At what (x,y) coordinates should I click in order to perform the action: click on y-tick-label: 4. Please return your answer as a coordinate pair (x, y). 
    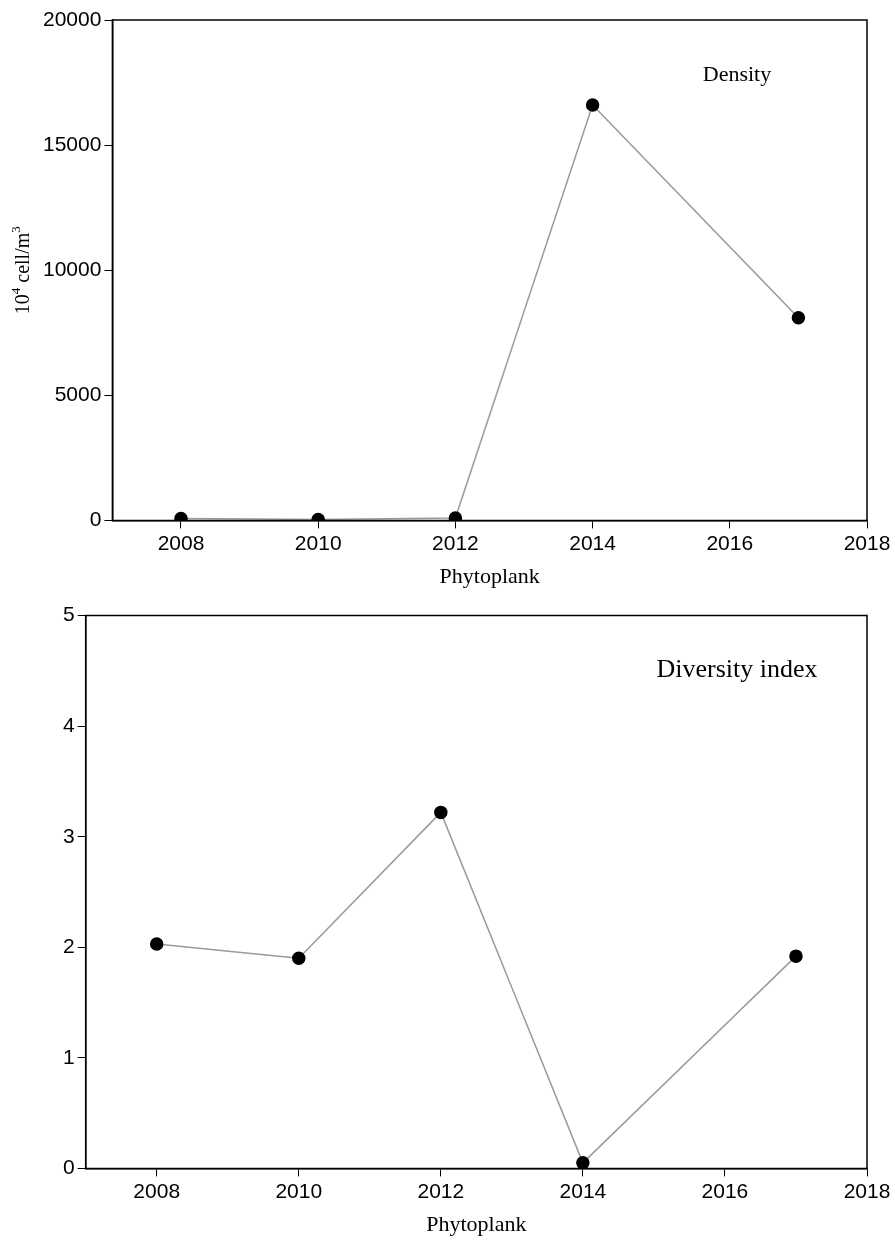
    Looking at the image, I should click on (68, 724).